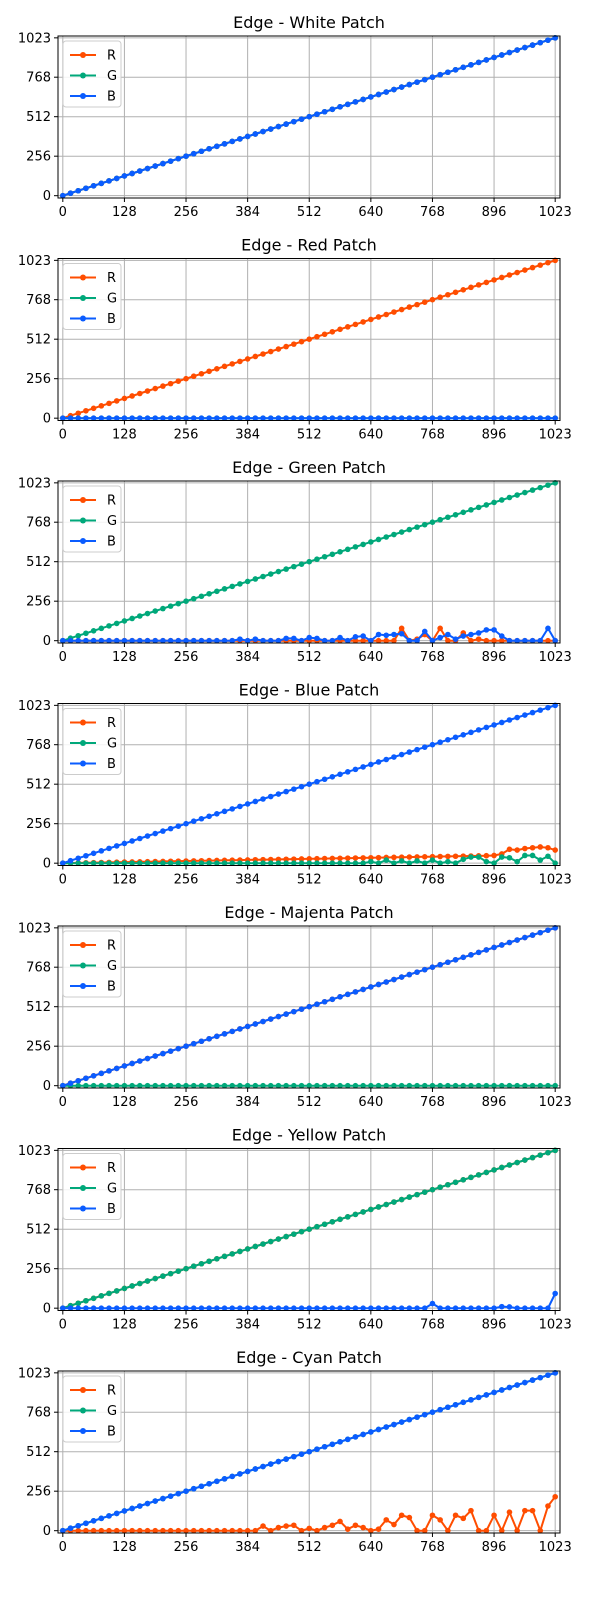  I want to click on y-tick-label: 512, so click(38, 562).